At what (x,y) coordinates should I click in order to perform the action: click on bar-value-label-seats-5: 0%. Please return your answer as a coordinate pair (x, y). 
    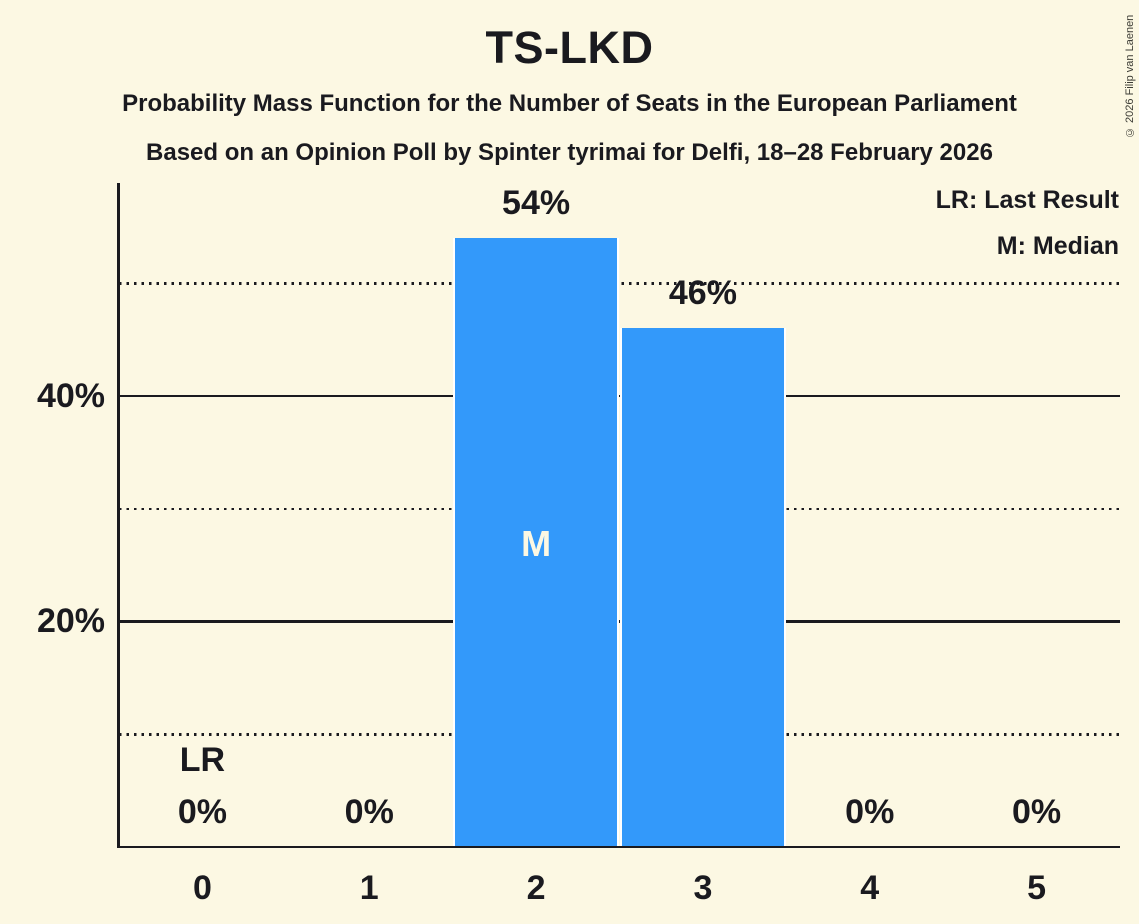
    Looking at the image, I should click on (1037, 812).